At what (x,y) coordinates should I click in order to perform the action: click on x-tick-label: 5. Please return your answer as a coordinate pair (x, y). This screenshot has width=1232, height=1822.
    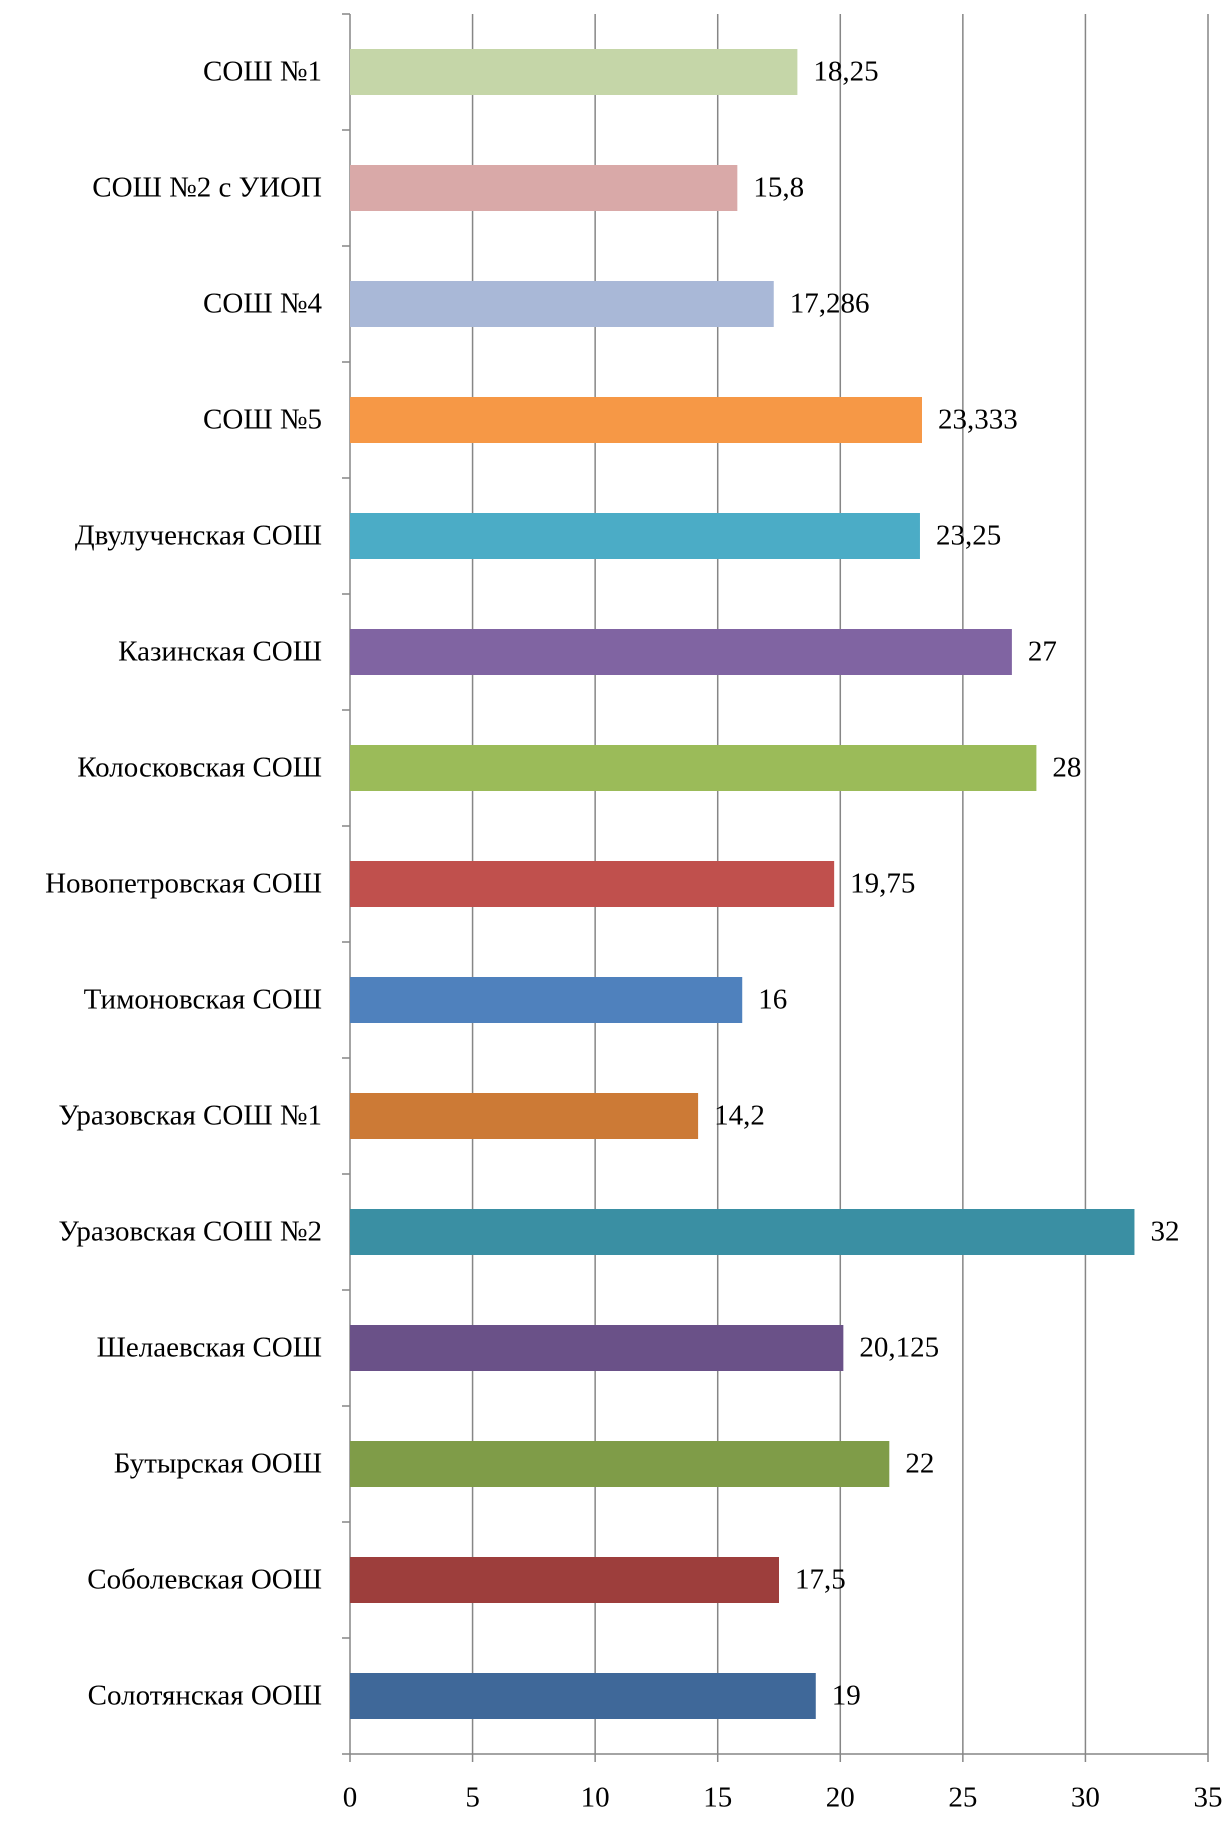
    Looking at the image, I should click on (472, 1798).